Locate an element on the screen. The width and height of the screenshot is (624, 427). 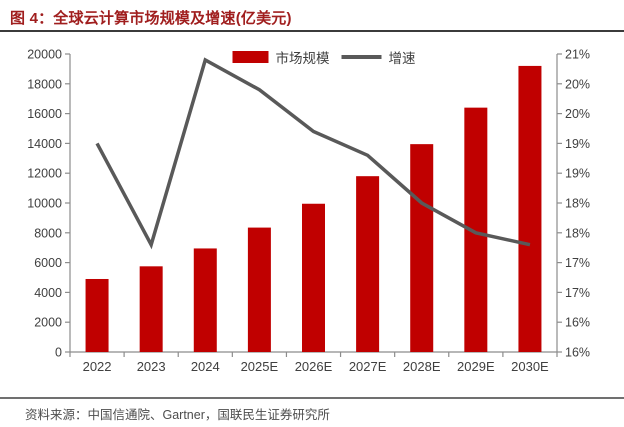
title-divider is located at coordinates (312, 31).